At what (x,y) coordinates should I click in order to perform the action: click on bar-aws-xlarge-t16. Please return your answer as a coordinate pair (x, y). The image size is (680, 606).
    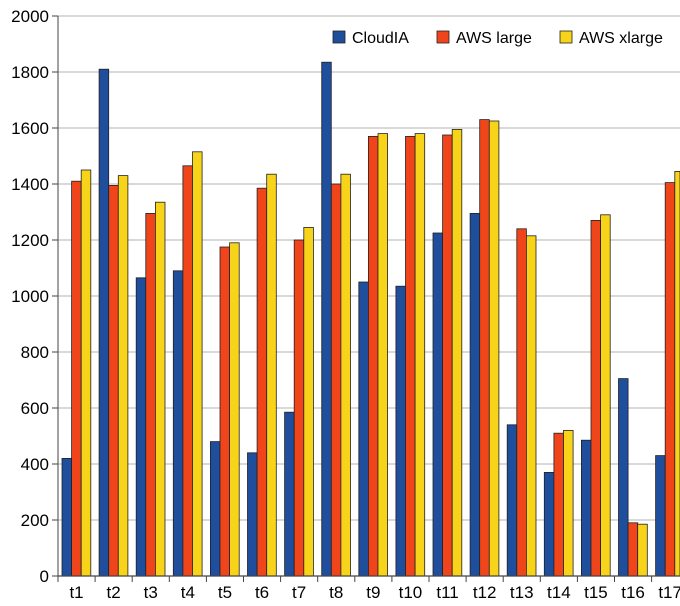
    Looking at the image, I should click on (642, 550).